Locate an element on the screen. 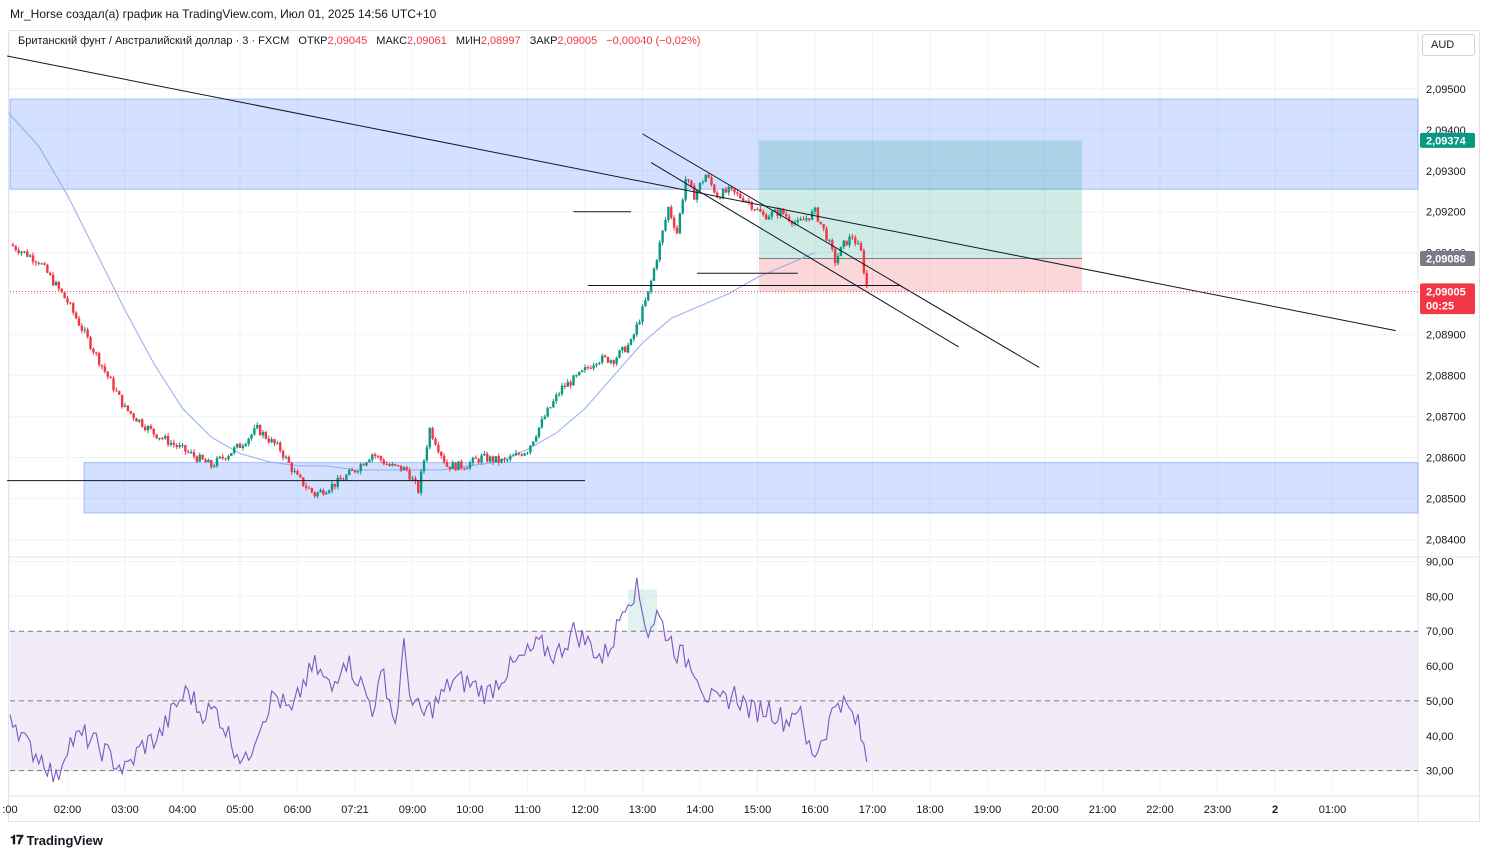  time-axis-label: 15:00 is located at coordinates (758, 810).